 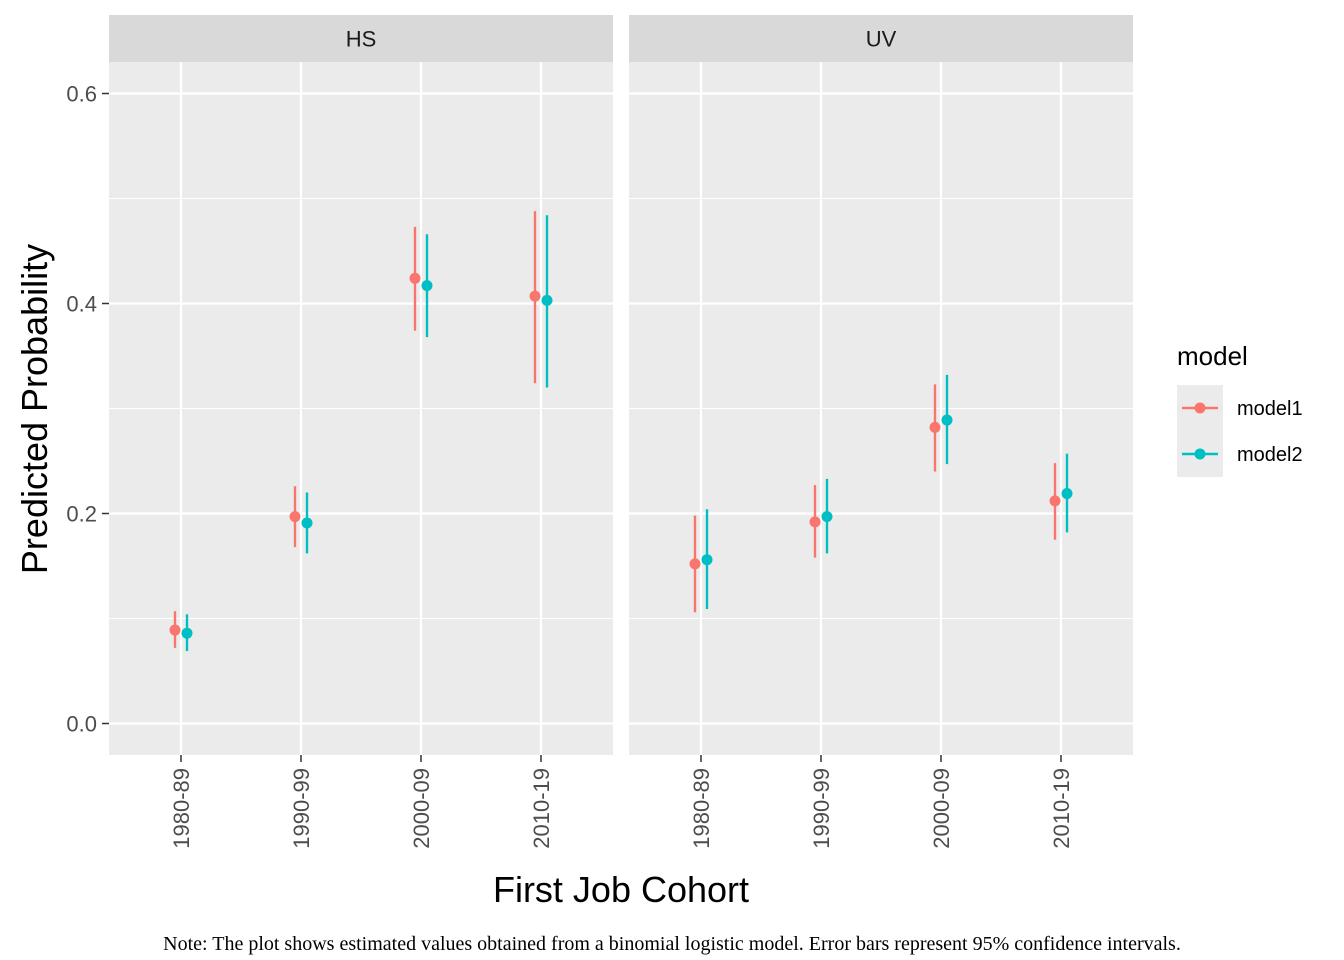 I want to click on legend-label-model2: model2, so click(x=1270, y=455).